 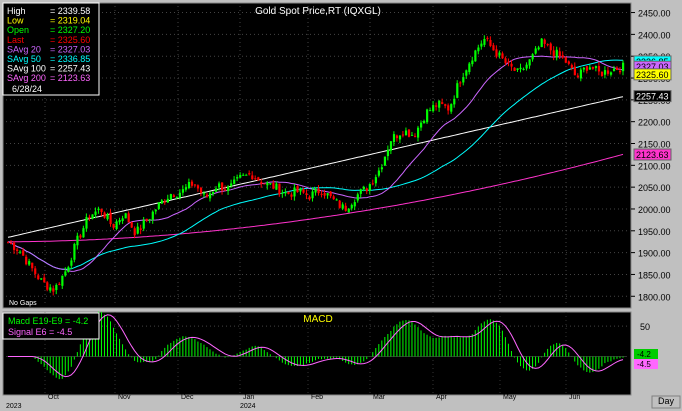 What do you see at coordinates (16, 40) in the screenshot?
I see `legend-label: Last` at bounding box center [16, 40].